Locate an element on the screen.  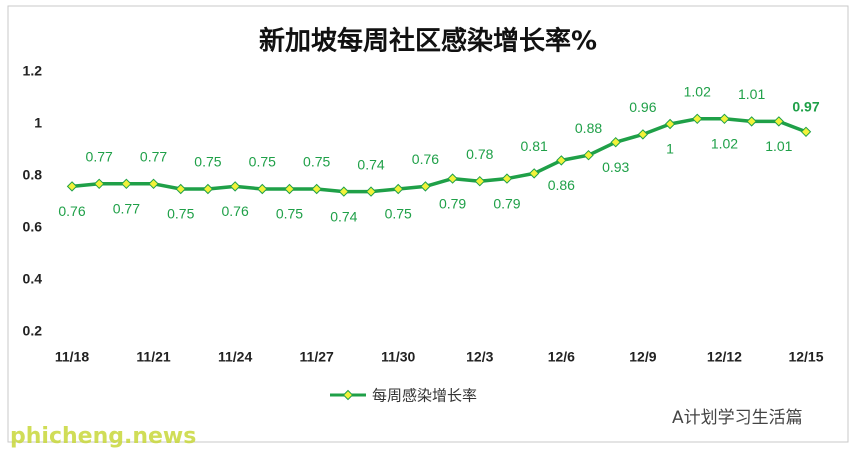
y-tick-label: 0.6 is located at coordinates (33, 227).